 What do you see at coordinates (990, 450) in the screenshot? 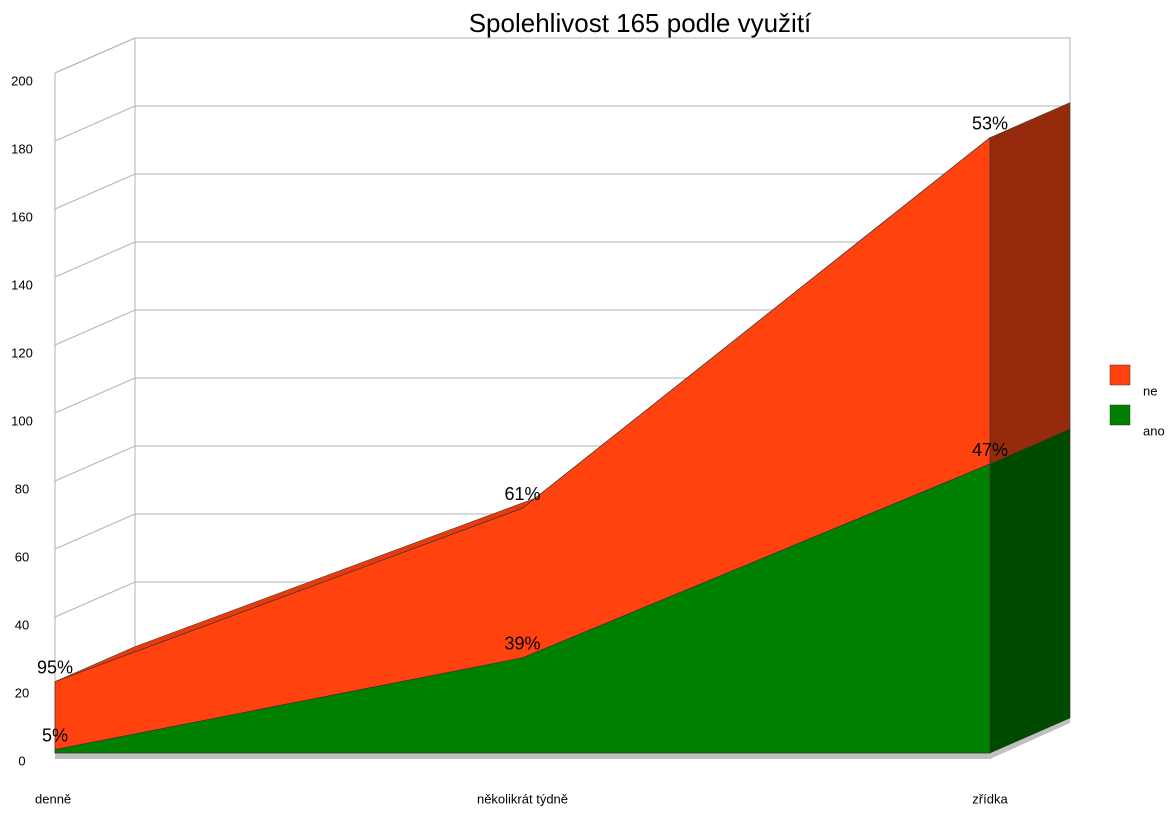
I see `data-label: 47%` at bounding box center [990, 450].